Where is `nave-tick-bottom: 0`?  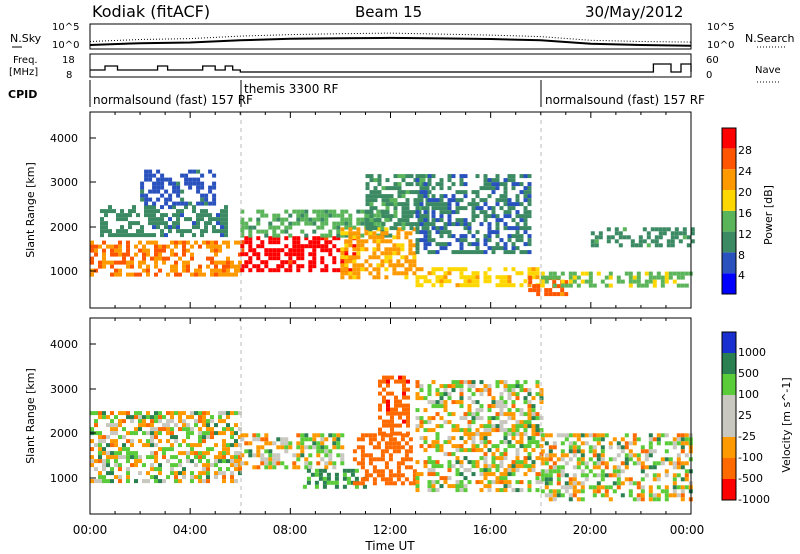
nave-tick-bottom: 0 is located at coordinates (709, 75).